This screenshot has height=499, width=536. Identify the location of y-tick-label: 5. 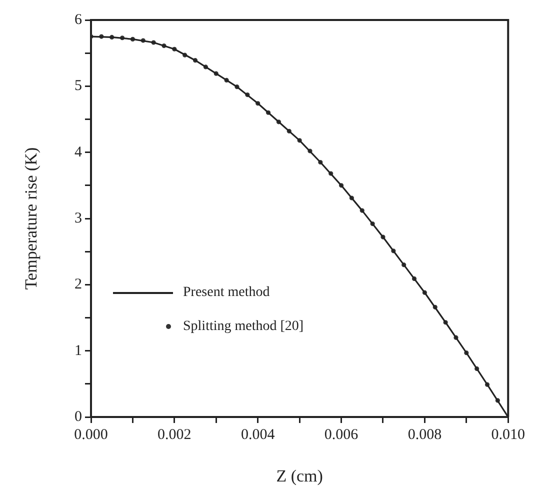
(78, 86).